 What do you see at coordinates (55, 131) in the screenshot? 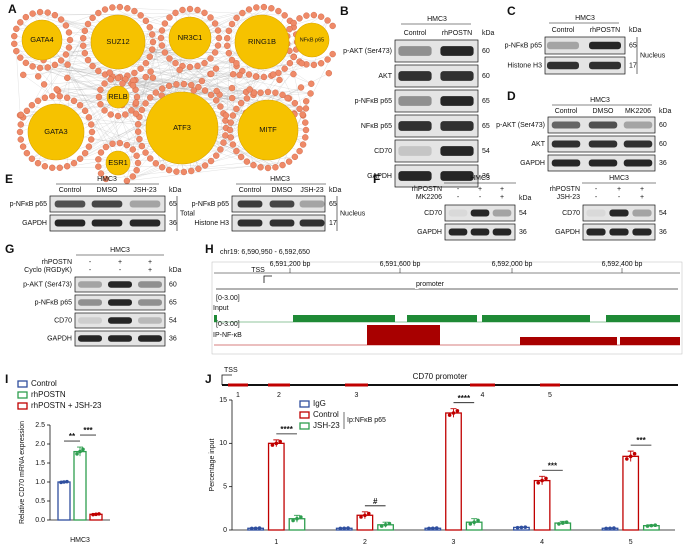
I see `hub-label: GATA3` at bounding box center [55, 131].